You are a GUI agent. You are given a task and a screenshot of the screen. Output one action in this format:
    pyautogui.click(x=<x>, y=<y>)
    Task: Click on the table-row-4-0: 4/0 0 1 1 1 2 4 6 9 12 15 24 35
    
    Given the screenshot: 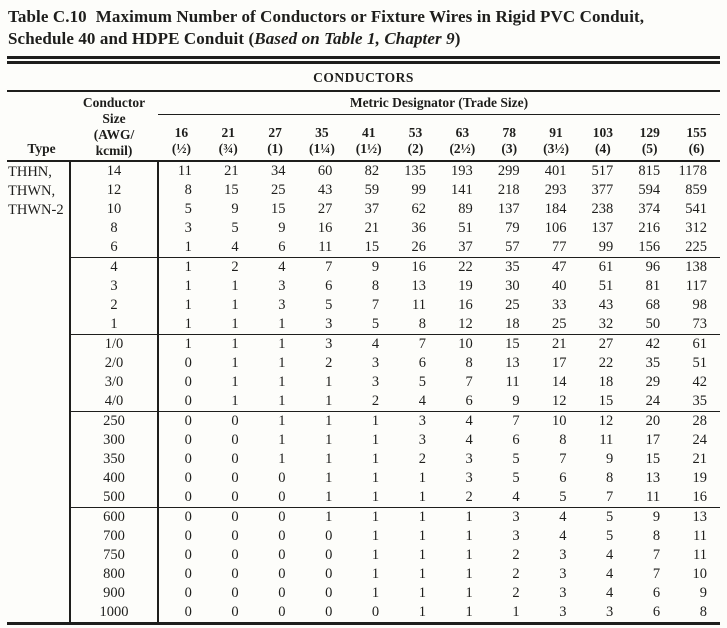 What is the action you would take?
    pyautogui.click(x=363, y=402)
    